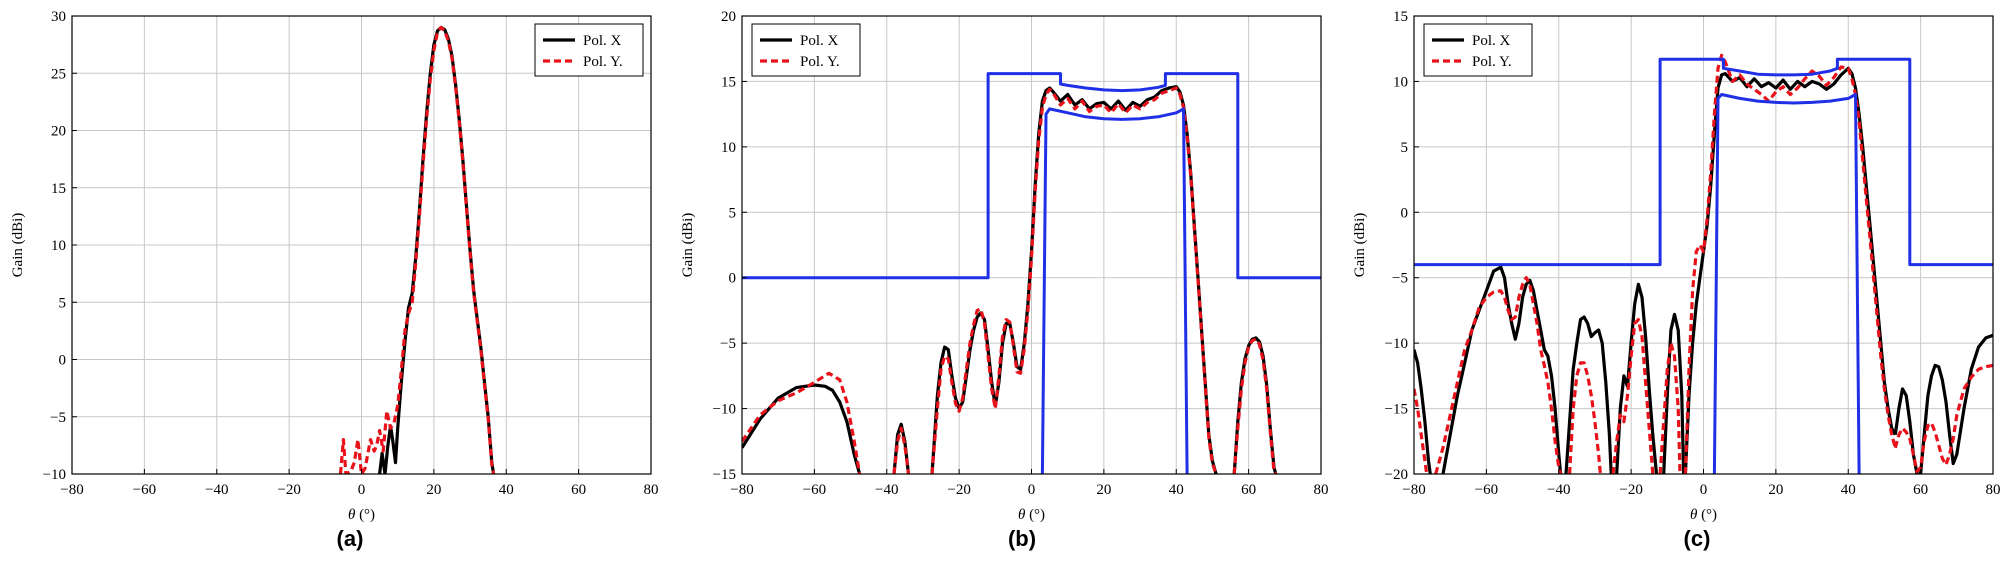  I want to click on panel-label: (a), so click(350, 538).